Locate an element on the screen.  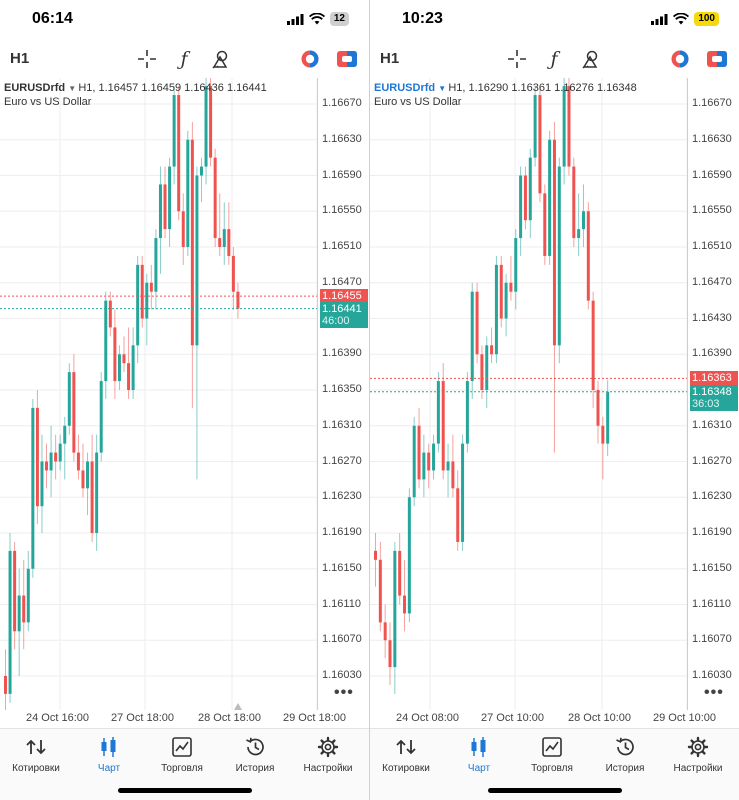
price-tick-label: 1.16350 is located at coordinates (342, 389).